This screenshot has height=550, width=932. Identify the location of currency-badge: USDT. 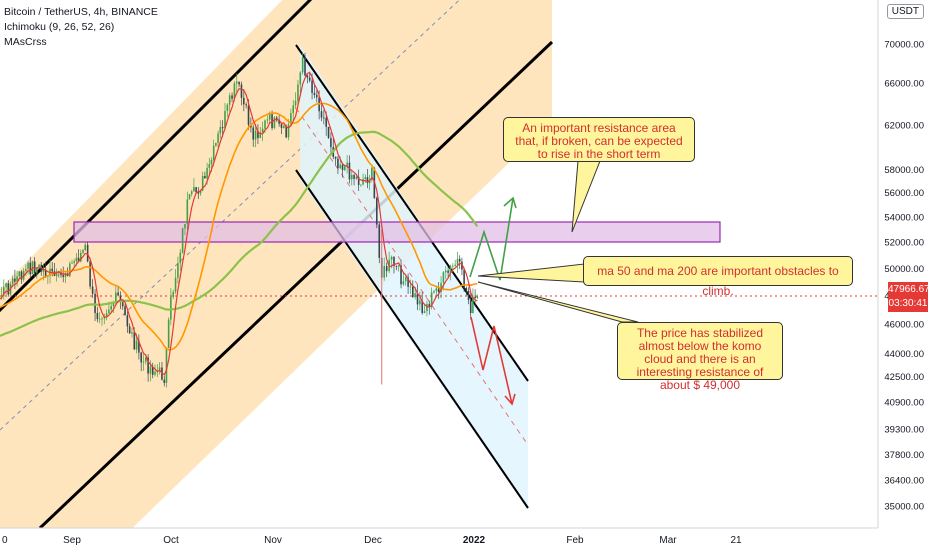
(905, 11).